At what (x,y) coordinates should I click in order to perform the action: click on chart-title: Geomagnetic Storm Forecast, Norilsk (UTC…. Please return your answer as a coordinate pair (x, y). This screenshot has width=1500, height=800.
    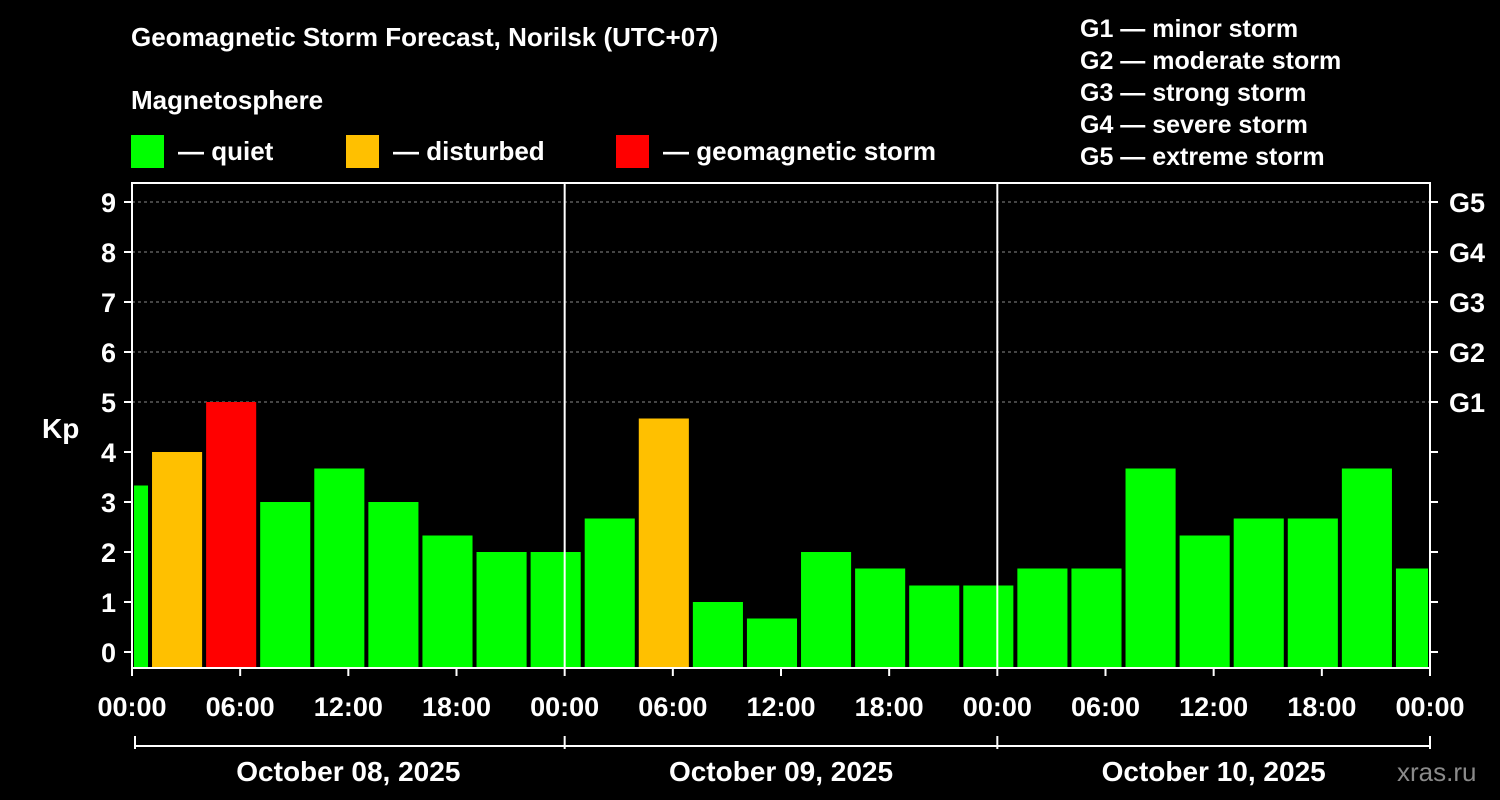
    Looking at the image, I should click on (425, 37).